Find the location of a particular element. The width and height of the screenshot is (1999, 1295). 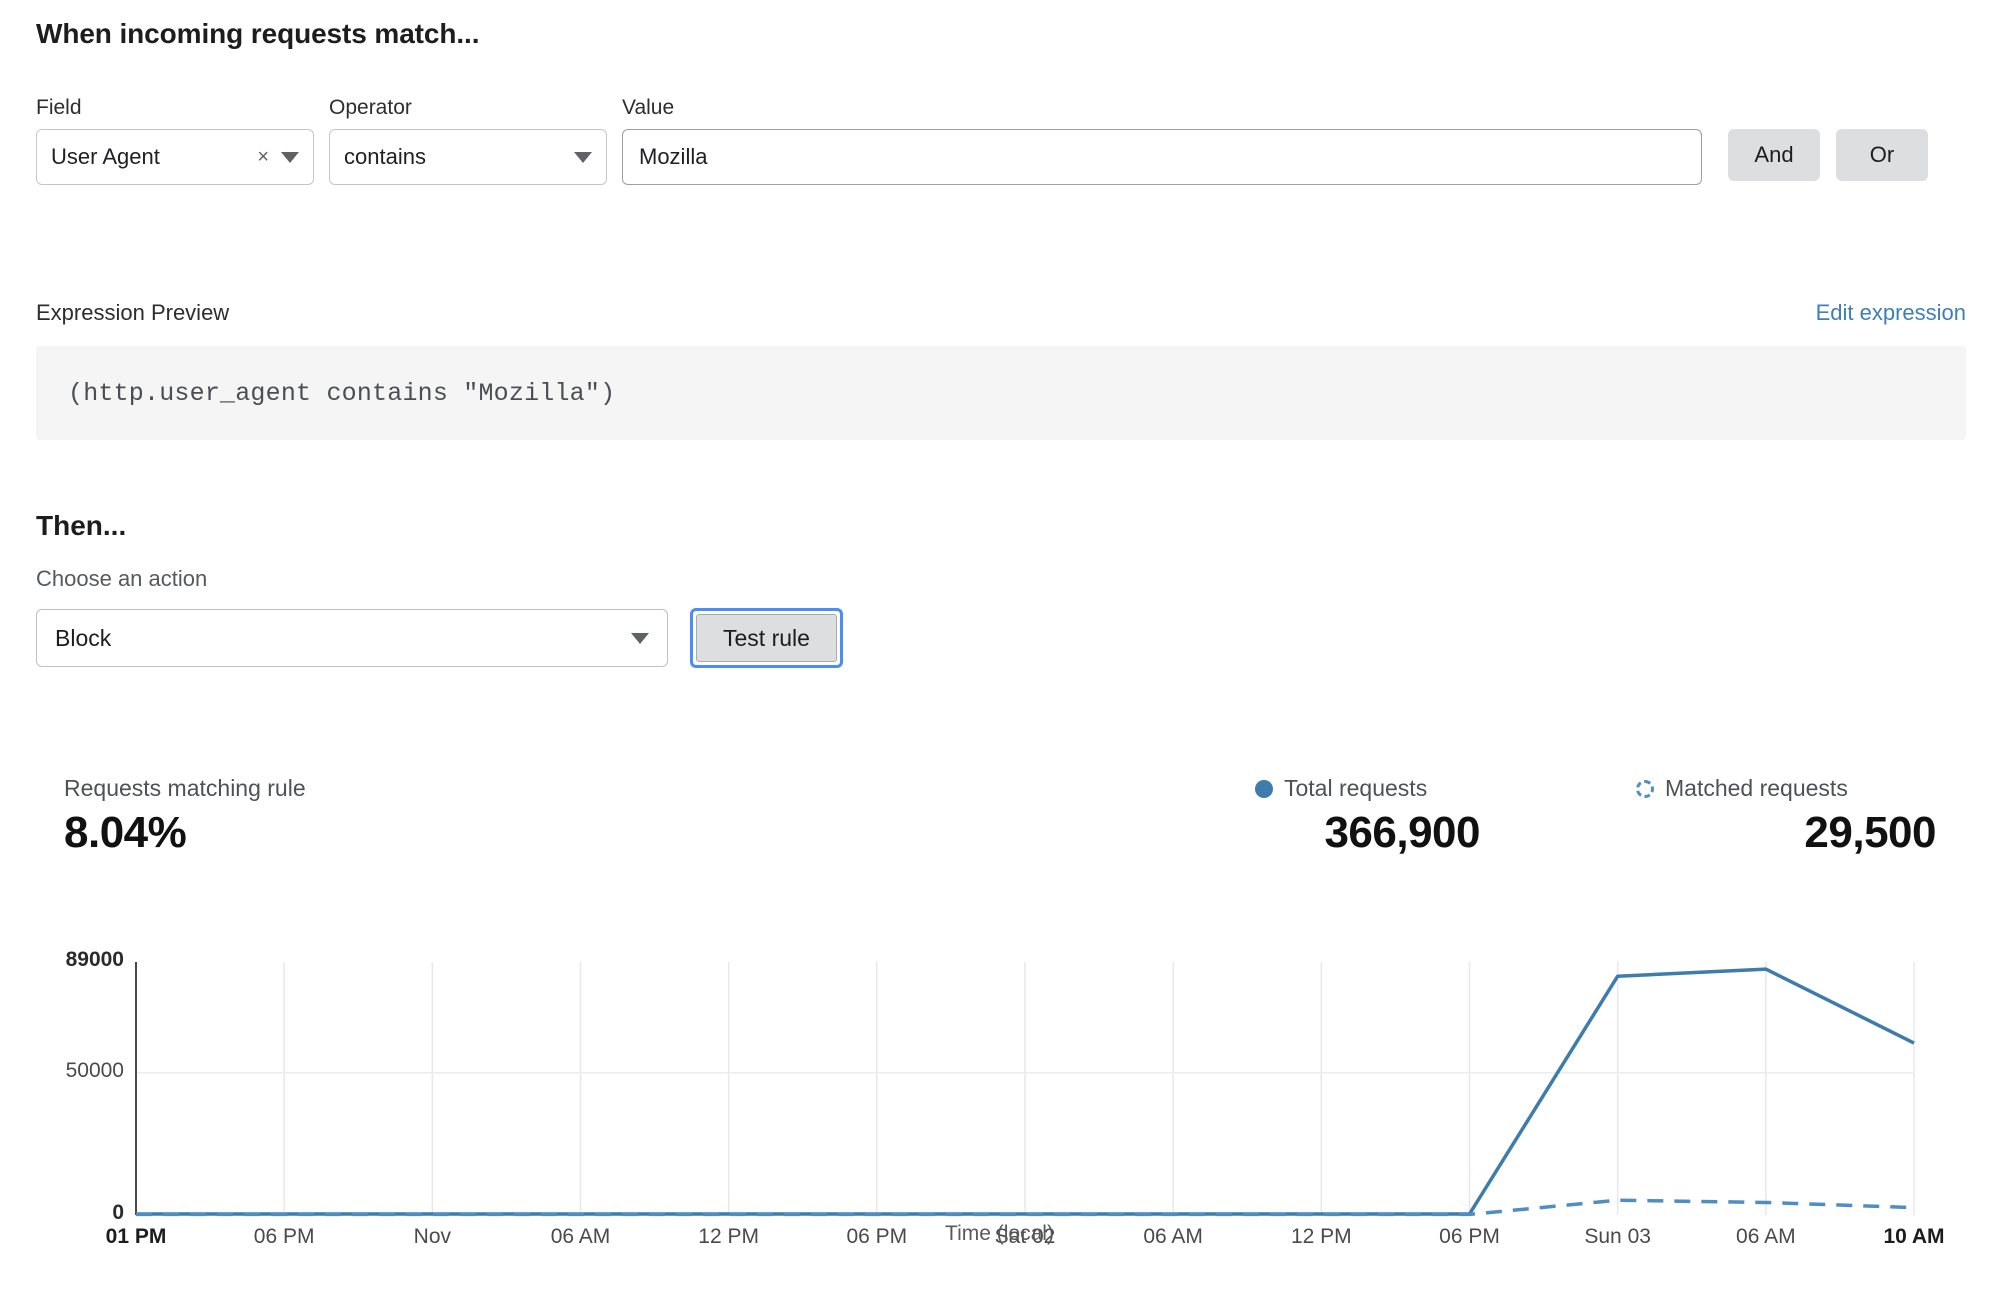

solid-dot-icon is located at coordinates (1264, 788).